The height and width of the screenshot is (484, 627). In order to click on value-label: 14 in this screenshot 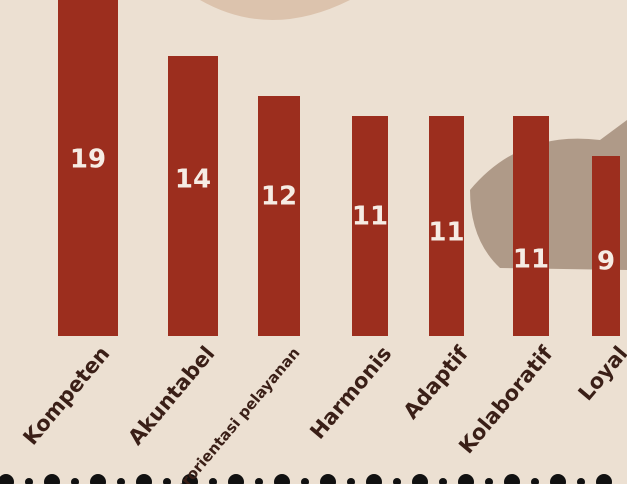, I will do `click(193, 180)`.